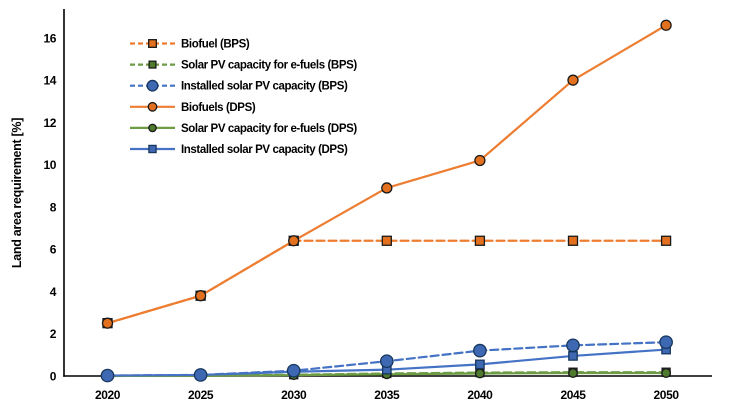 The image size is (746, 420). What do you see at coordinates (53, 207) in the screenshot?
I see `y-tick-label: 8` at bounding box center [53, 207].